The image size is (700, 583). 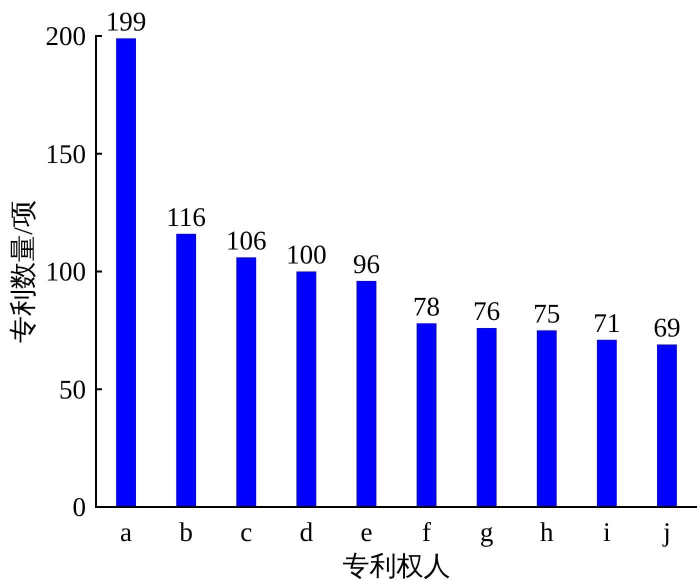 I want to click on x-tick-label: h, so click(x=547, y=532).